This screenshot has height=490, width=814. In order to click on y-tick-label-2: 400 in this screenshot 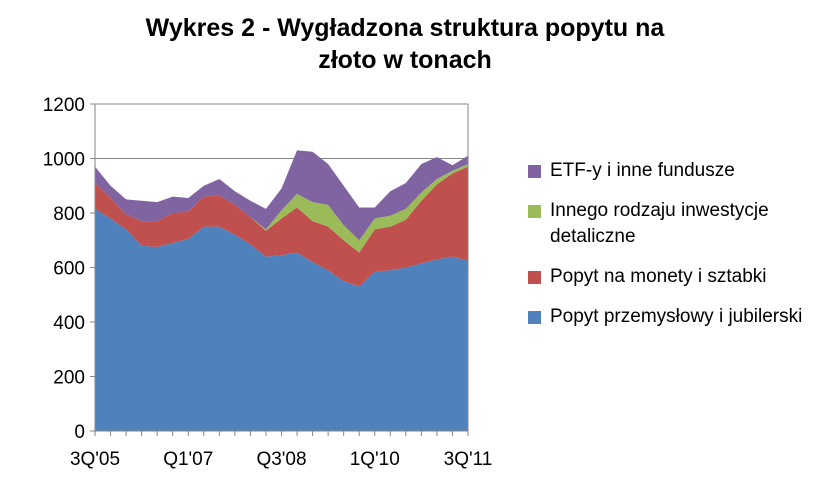, I will do `click(69, 323)`.